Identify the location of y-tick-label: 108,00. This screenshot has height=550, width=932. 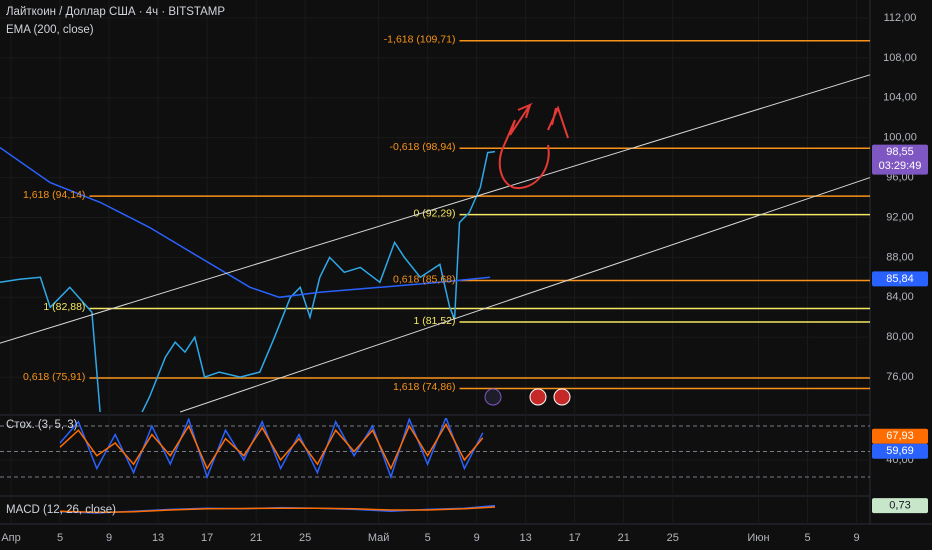
(900, 58).